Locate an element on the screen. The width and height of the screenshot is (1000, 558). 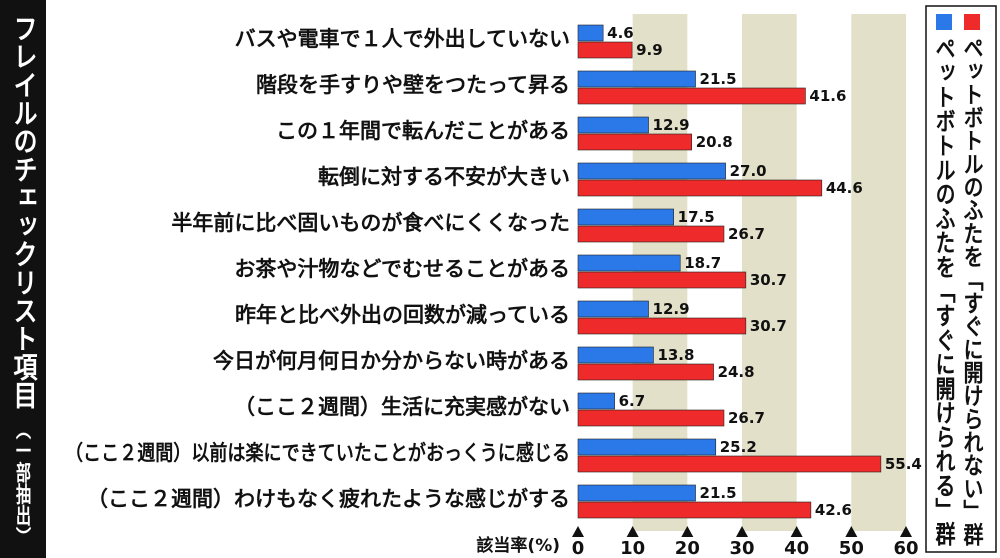
category-label: 階段を手すりや壁をつたって昇る is located at coordinates (413, 85).